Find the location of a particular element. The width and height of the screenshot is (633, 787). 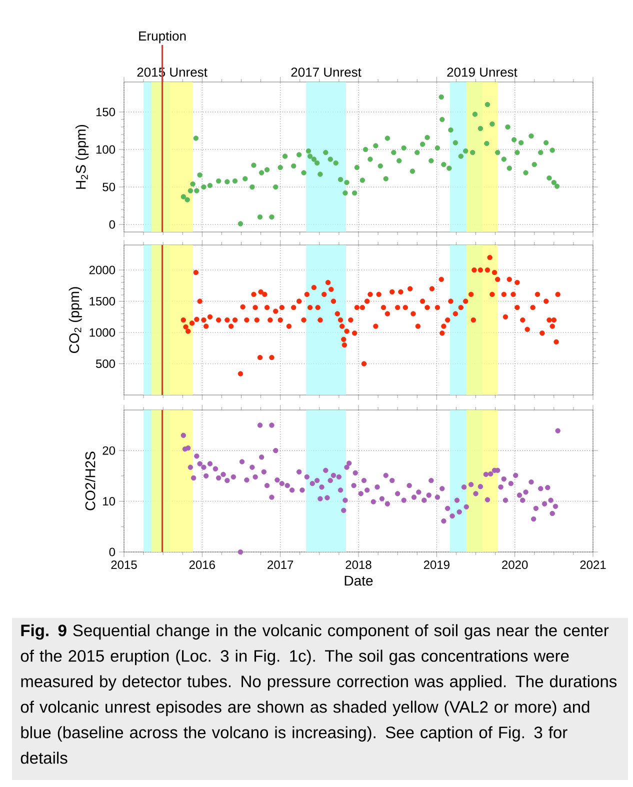

x-axis-title: Date is located at coordinates (358, 581).